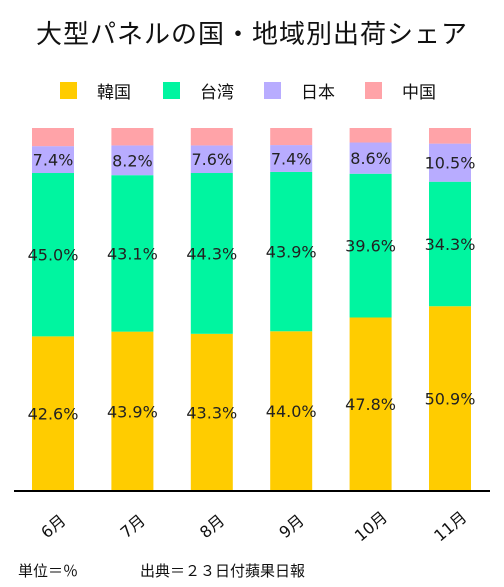 This screenshot has width=504, height=587. I want to click on legend-swatch-taiwan, so click(171, 90).